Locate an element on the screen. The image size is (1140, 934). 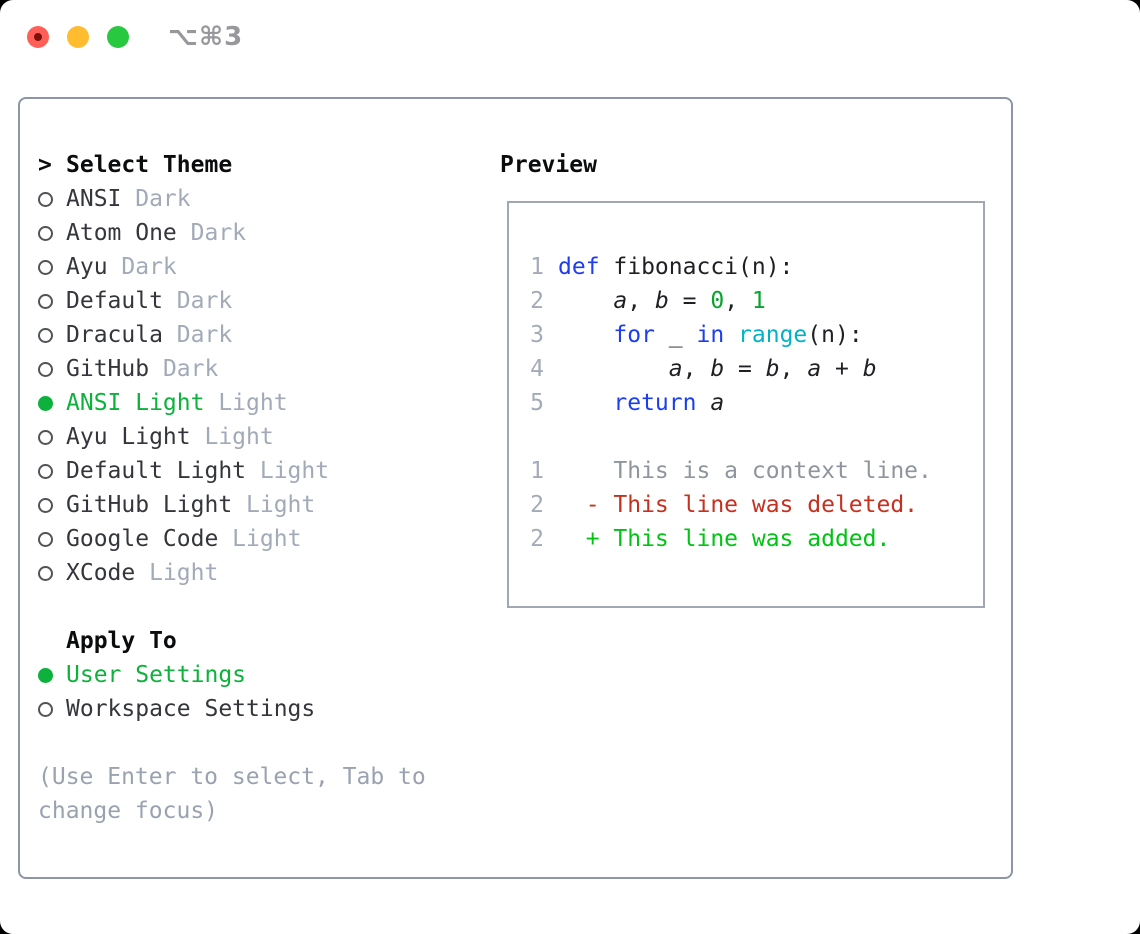
preview-label: Preview is located at coordinates (548, 165).